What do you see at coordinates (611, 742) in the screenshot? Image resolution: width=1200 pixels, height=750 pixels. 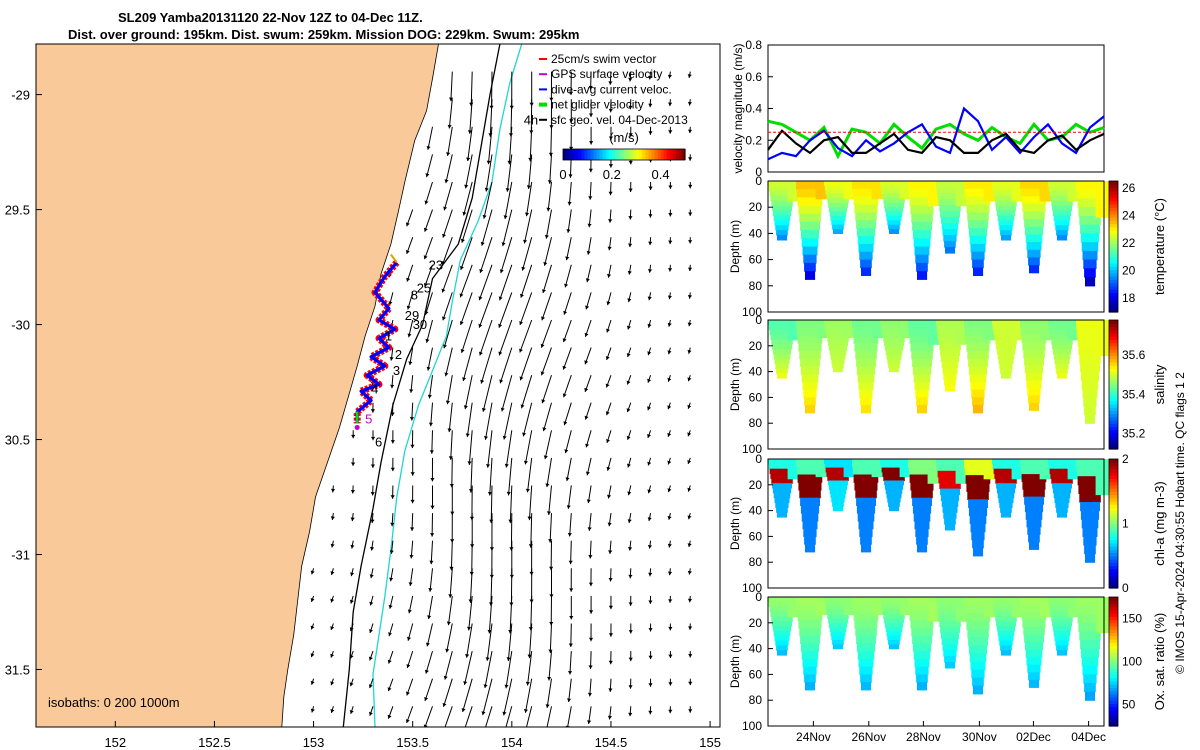 I see `map-x-tick-label: 154.5` at bounding box center [611, 742].